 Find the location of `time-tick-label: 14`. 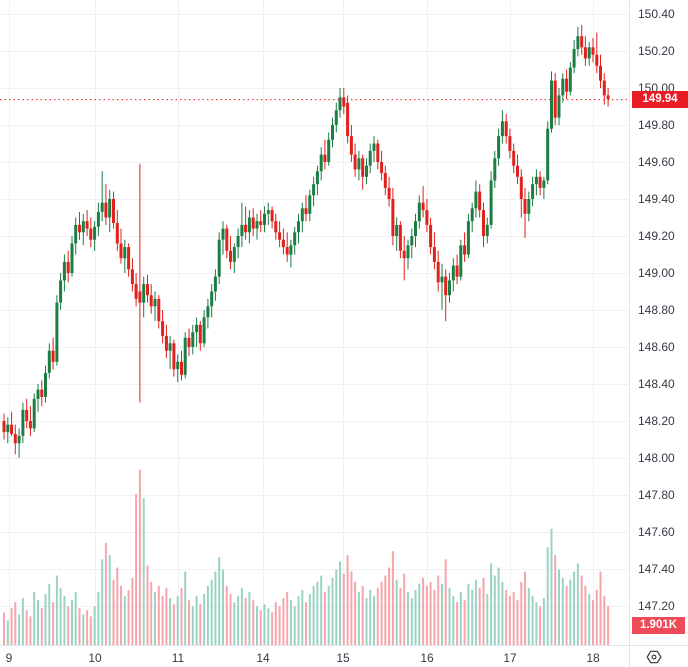

time-tick-label: 14 is located at coordinates (263, 658).